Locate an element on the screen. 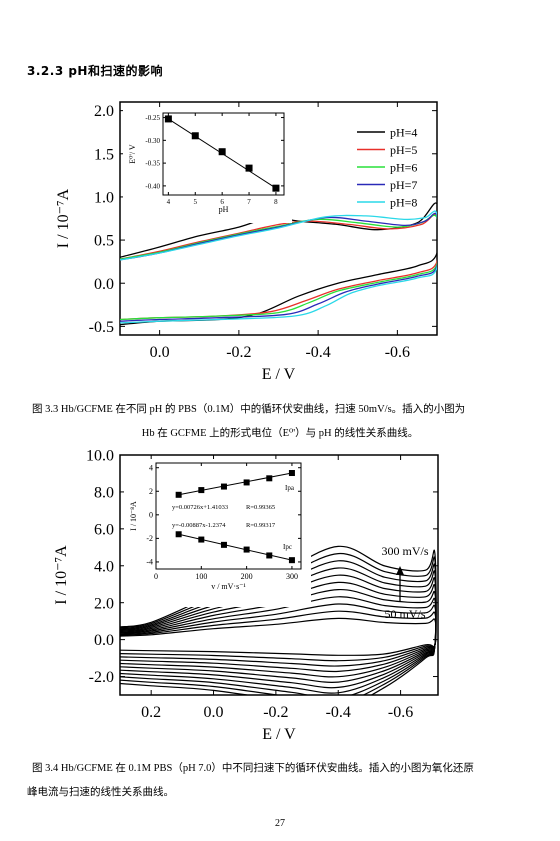 The image size is (560, 841). fig33-inset-x-tick-label: 7 is located at coordinates (249, 202).